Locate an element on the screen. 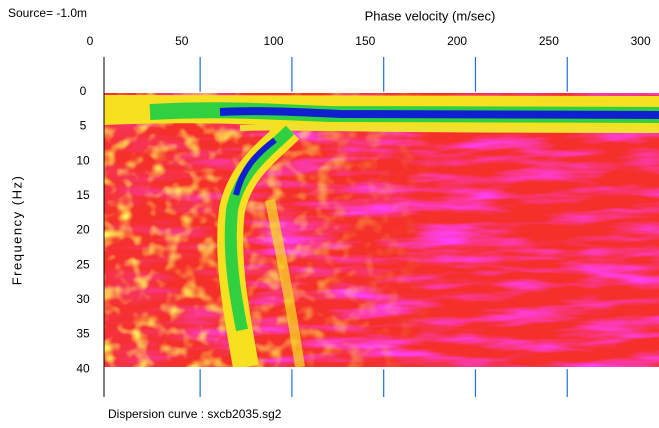 The height and width of the screenshot is (428, 659). y-tick-label: 0 is located at coordinates (83, 91).